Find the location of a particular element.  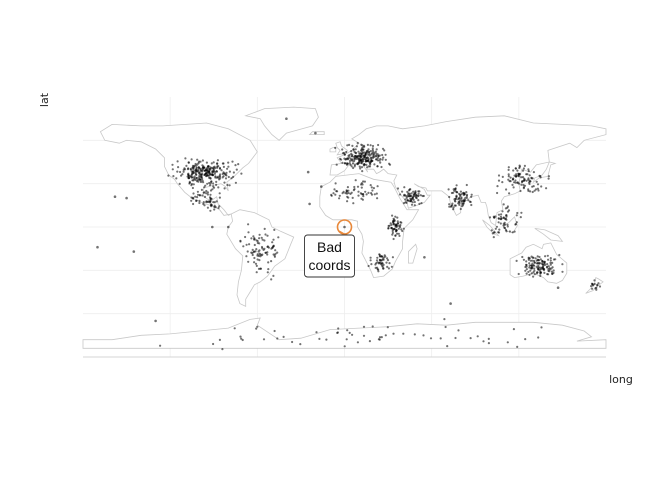

coastline-greenland is located at coordinates (281, 123).